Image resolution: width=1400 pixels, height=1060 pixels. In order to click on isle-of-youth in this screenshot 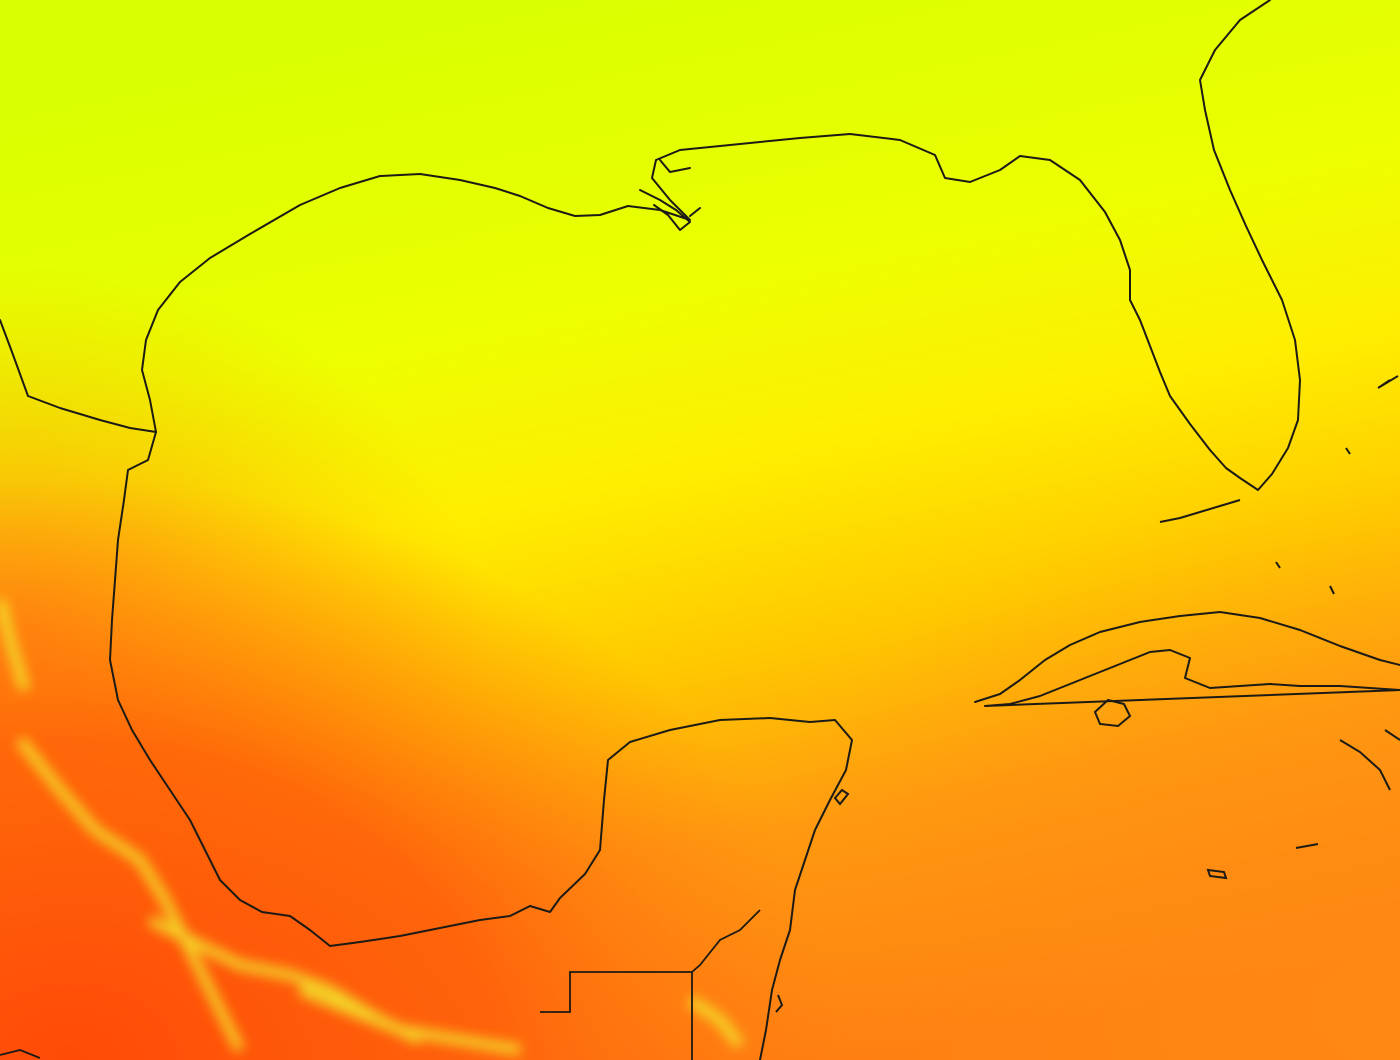, I will do `click(1112, 713)`.